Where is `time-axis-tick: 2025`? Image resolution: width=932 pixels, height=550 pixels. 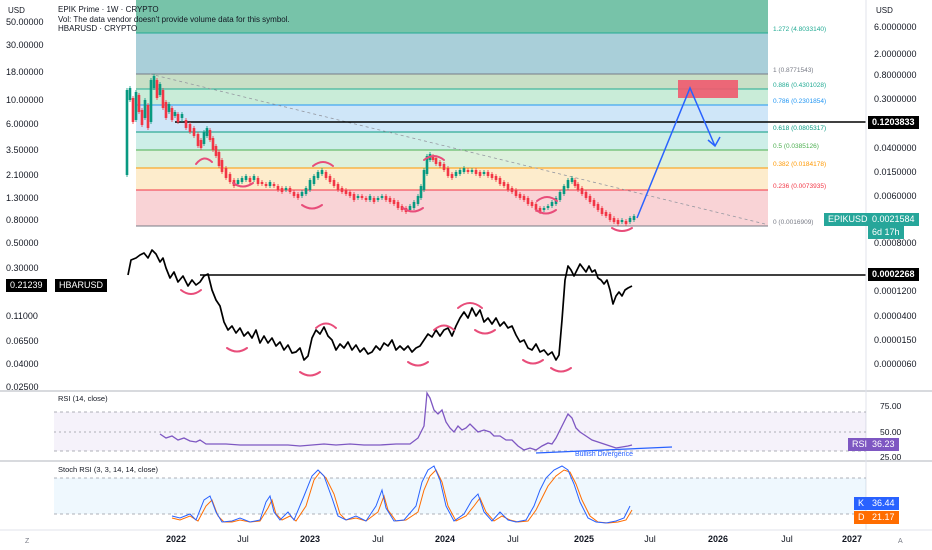
time-axis-tick: 2025 is located at coordinates (584, 539).